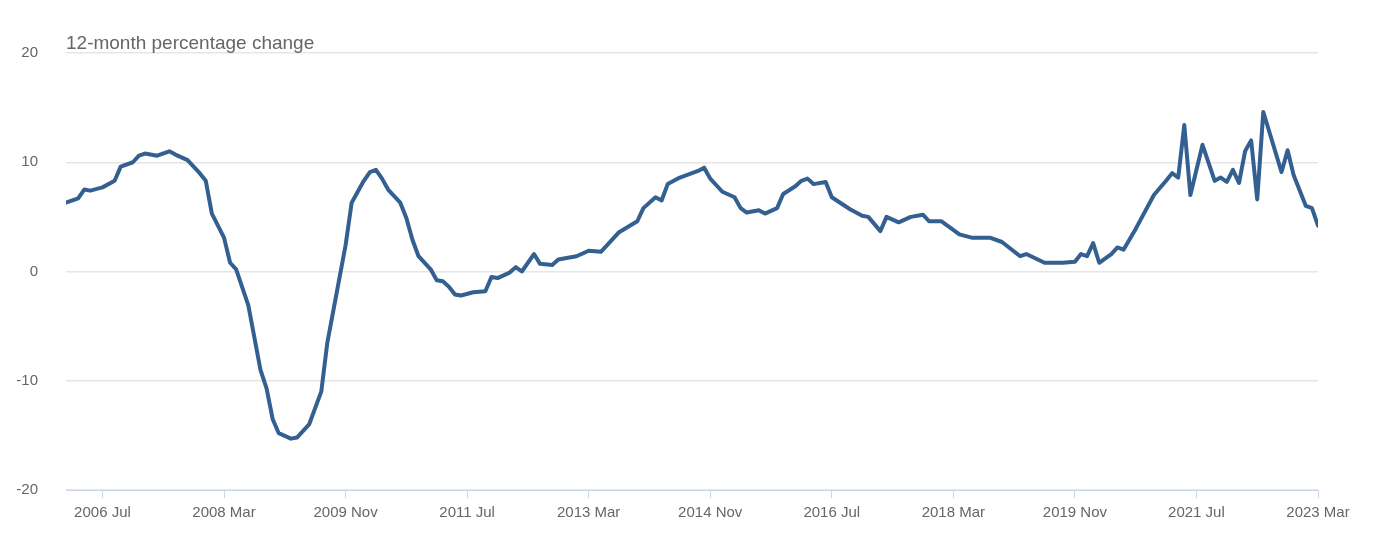 The width and height of the screenshot is (1376, 558). I want to click on y-tick-label: 10, so click(29, 161).